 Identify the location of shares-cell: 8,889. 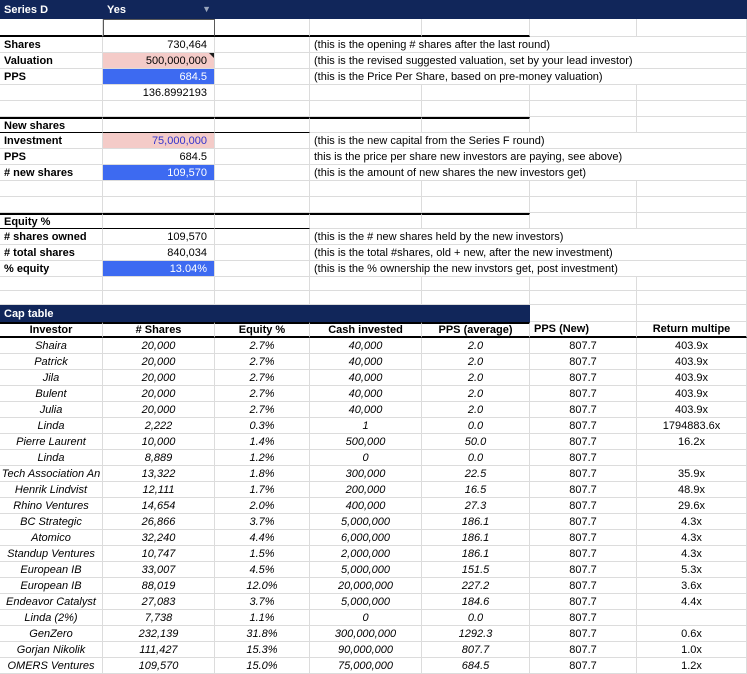
(159, 458).